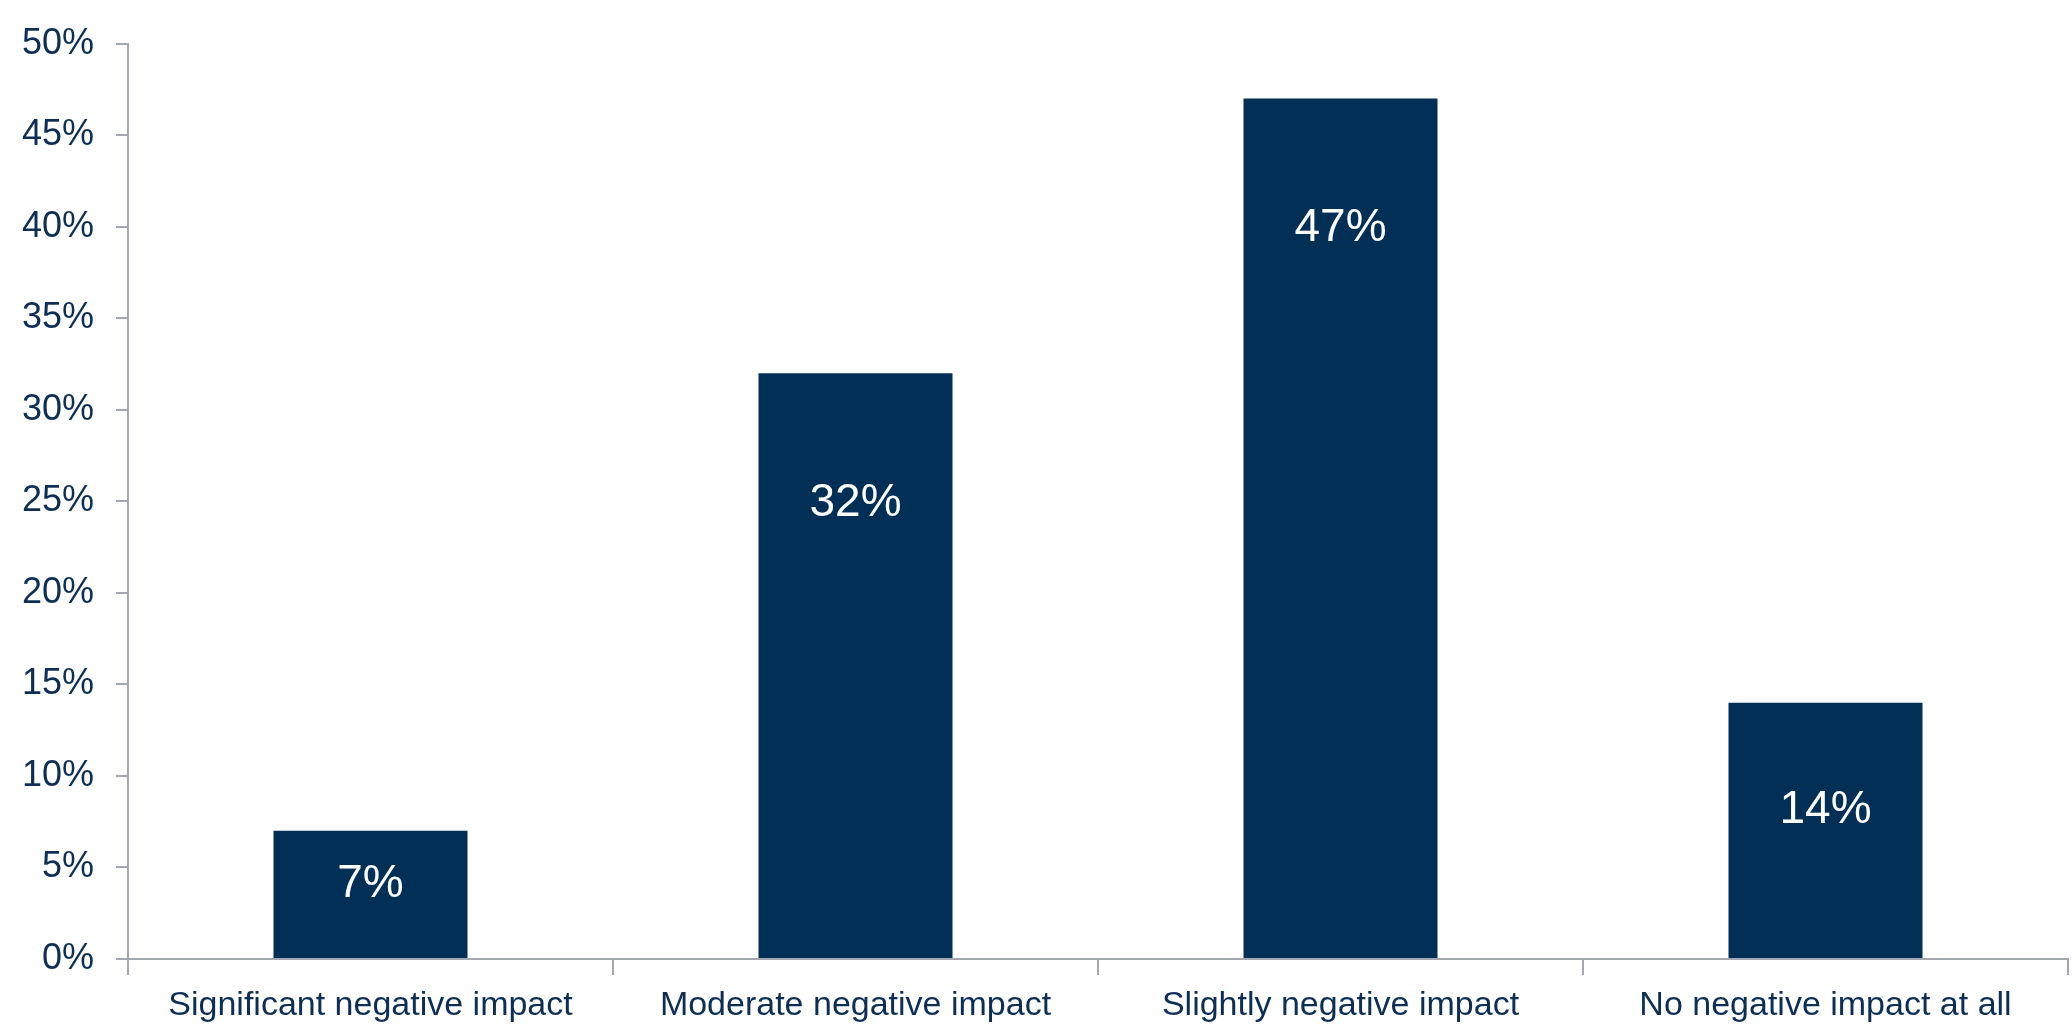 Image resolution: width=2072 pixels, height=1032 pixels. What do you see at coordinates (1825, 1002) in the screenshot?
I see `x-tick-label: No negative impact at all` at bounding box center [1825, 1002].